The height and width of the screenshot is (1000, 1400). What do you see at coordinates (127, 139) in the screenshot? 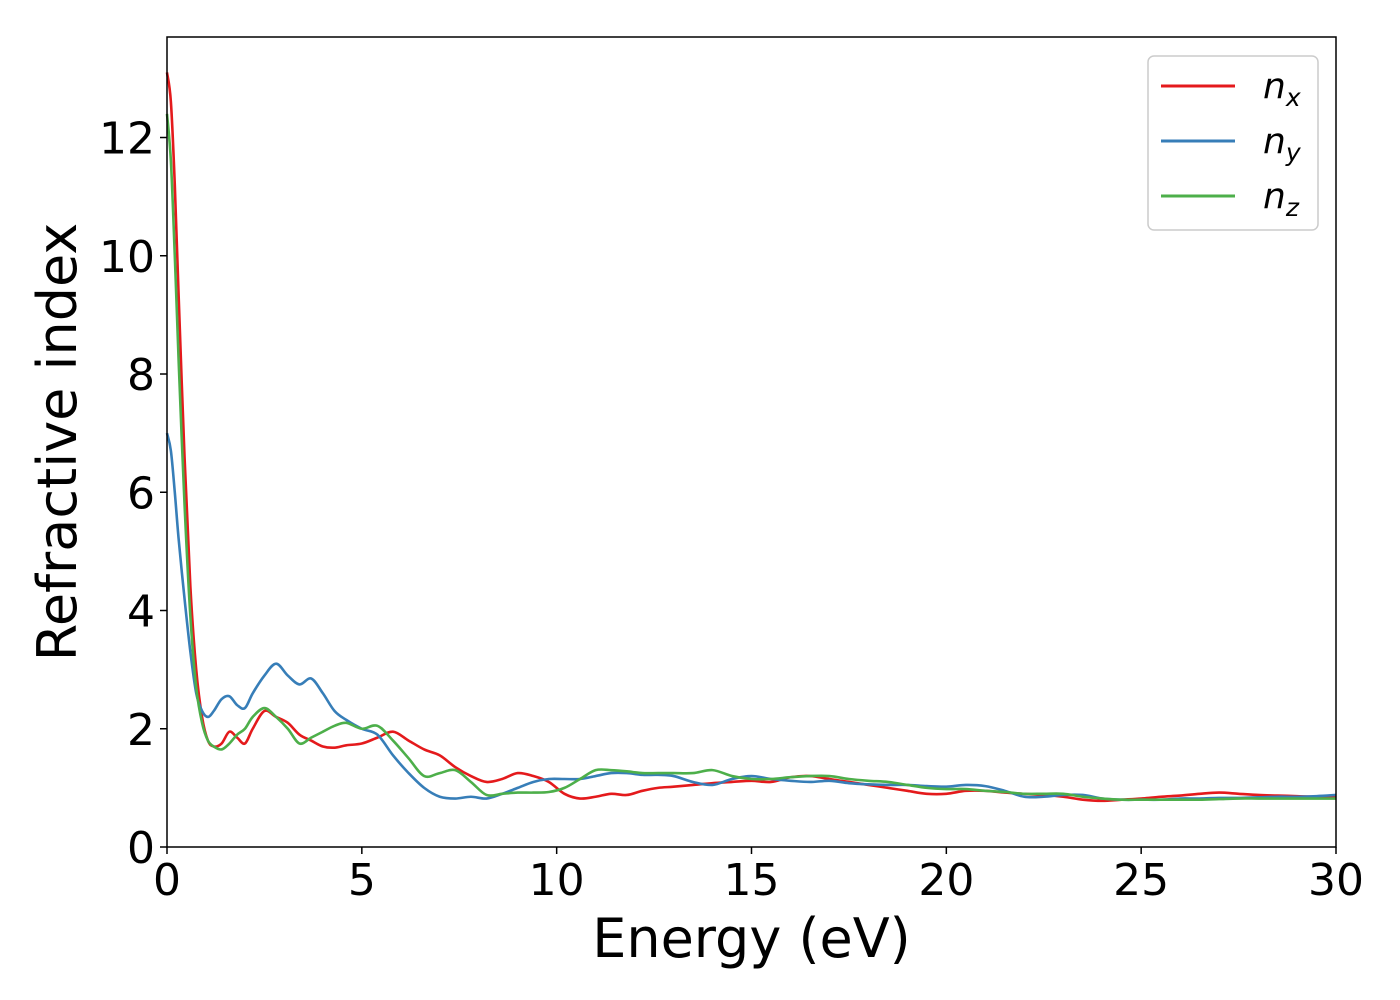
I see `y-tick-label: 12` at bounding box center [127, 139].